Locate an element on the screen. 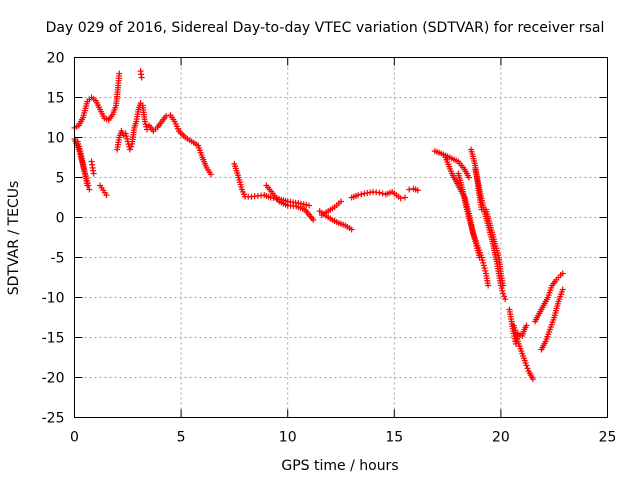 This screenshot has width=640, height=480. y-tick-label: 20 is located at coordinates (56, 59).